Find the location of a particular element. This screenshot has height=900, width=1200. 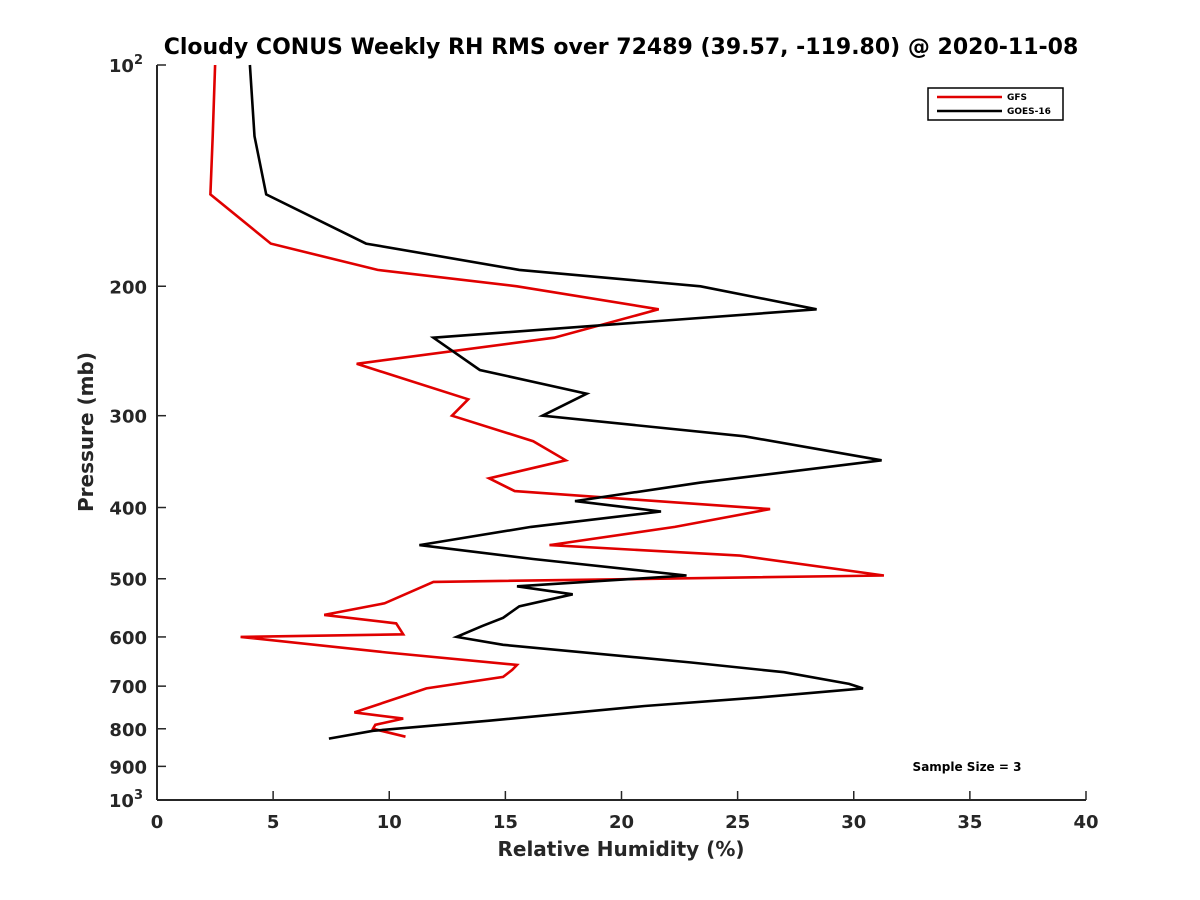

sample-size-annotation: Sample Size = 3 is located at coordinates (967, 767).